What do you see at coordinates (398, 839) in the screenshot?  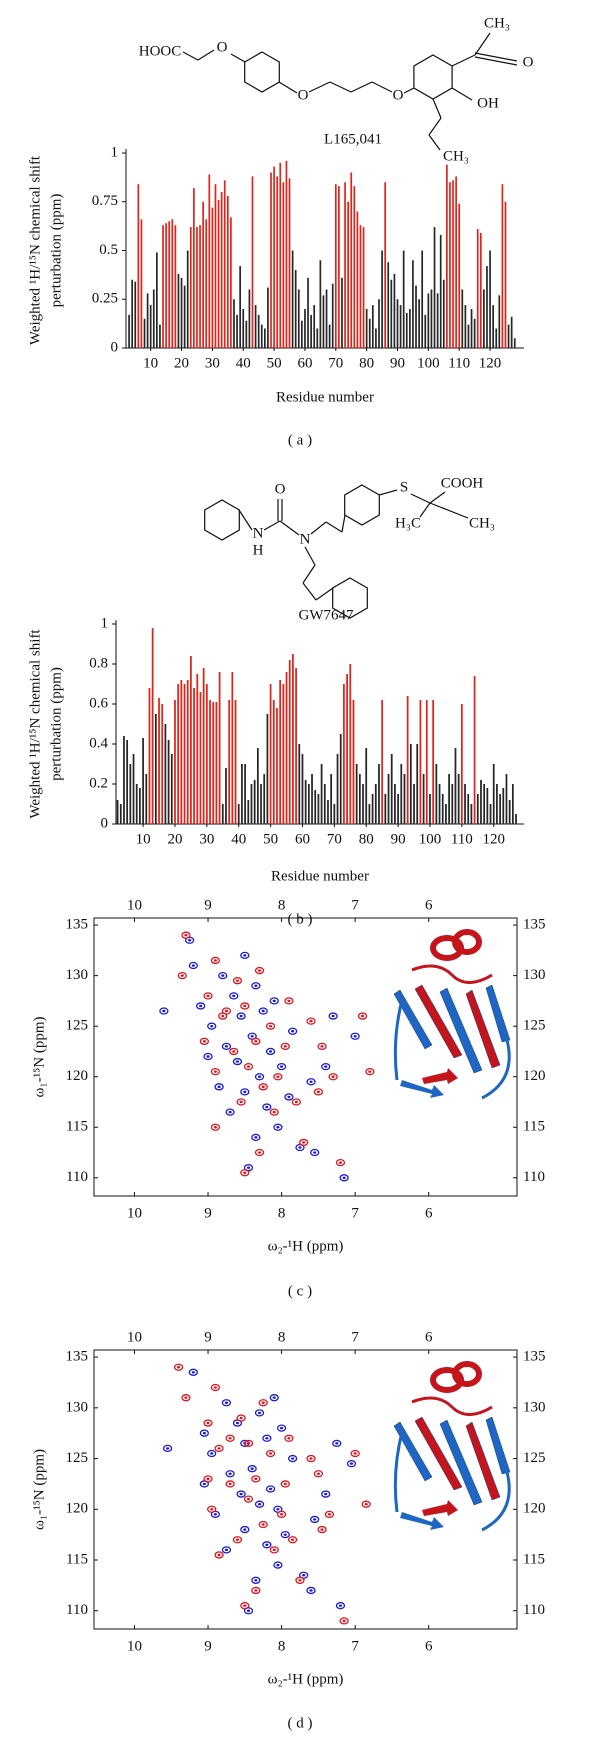 I see `x-tick-label: 90` at bounding box center [398, 839].